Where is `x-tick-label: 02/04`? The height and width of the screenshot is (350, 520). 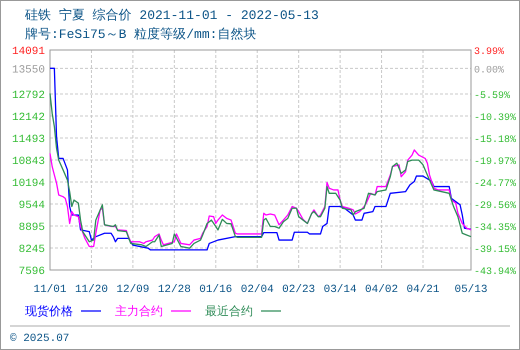 x-tick-label: 02/04 is located at coordinates (257, 290).